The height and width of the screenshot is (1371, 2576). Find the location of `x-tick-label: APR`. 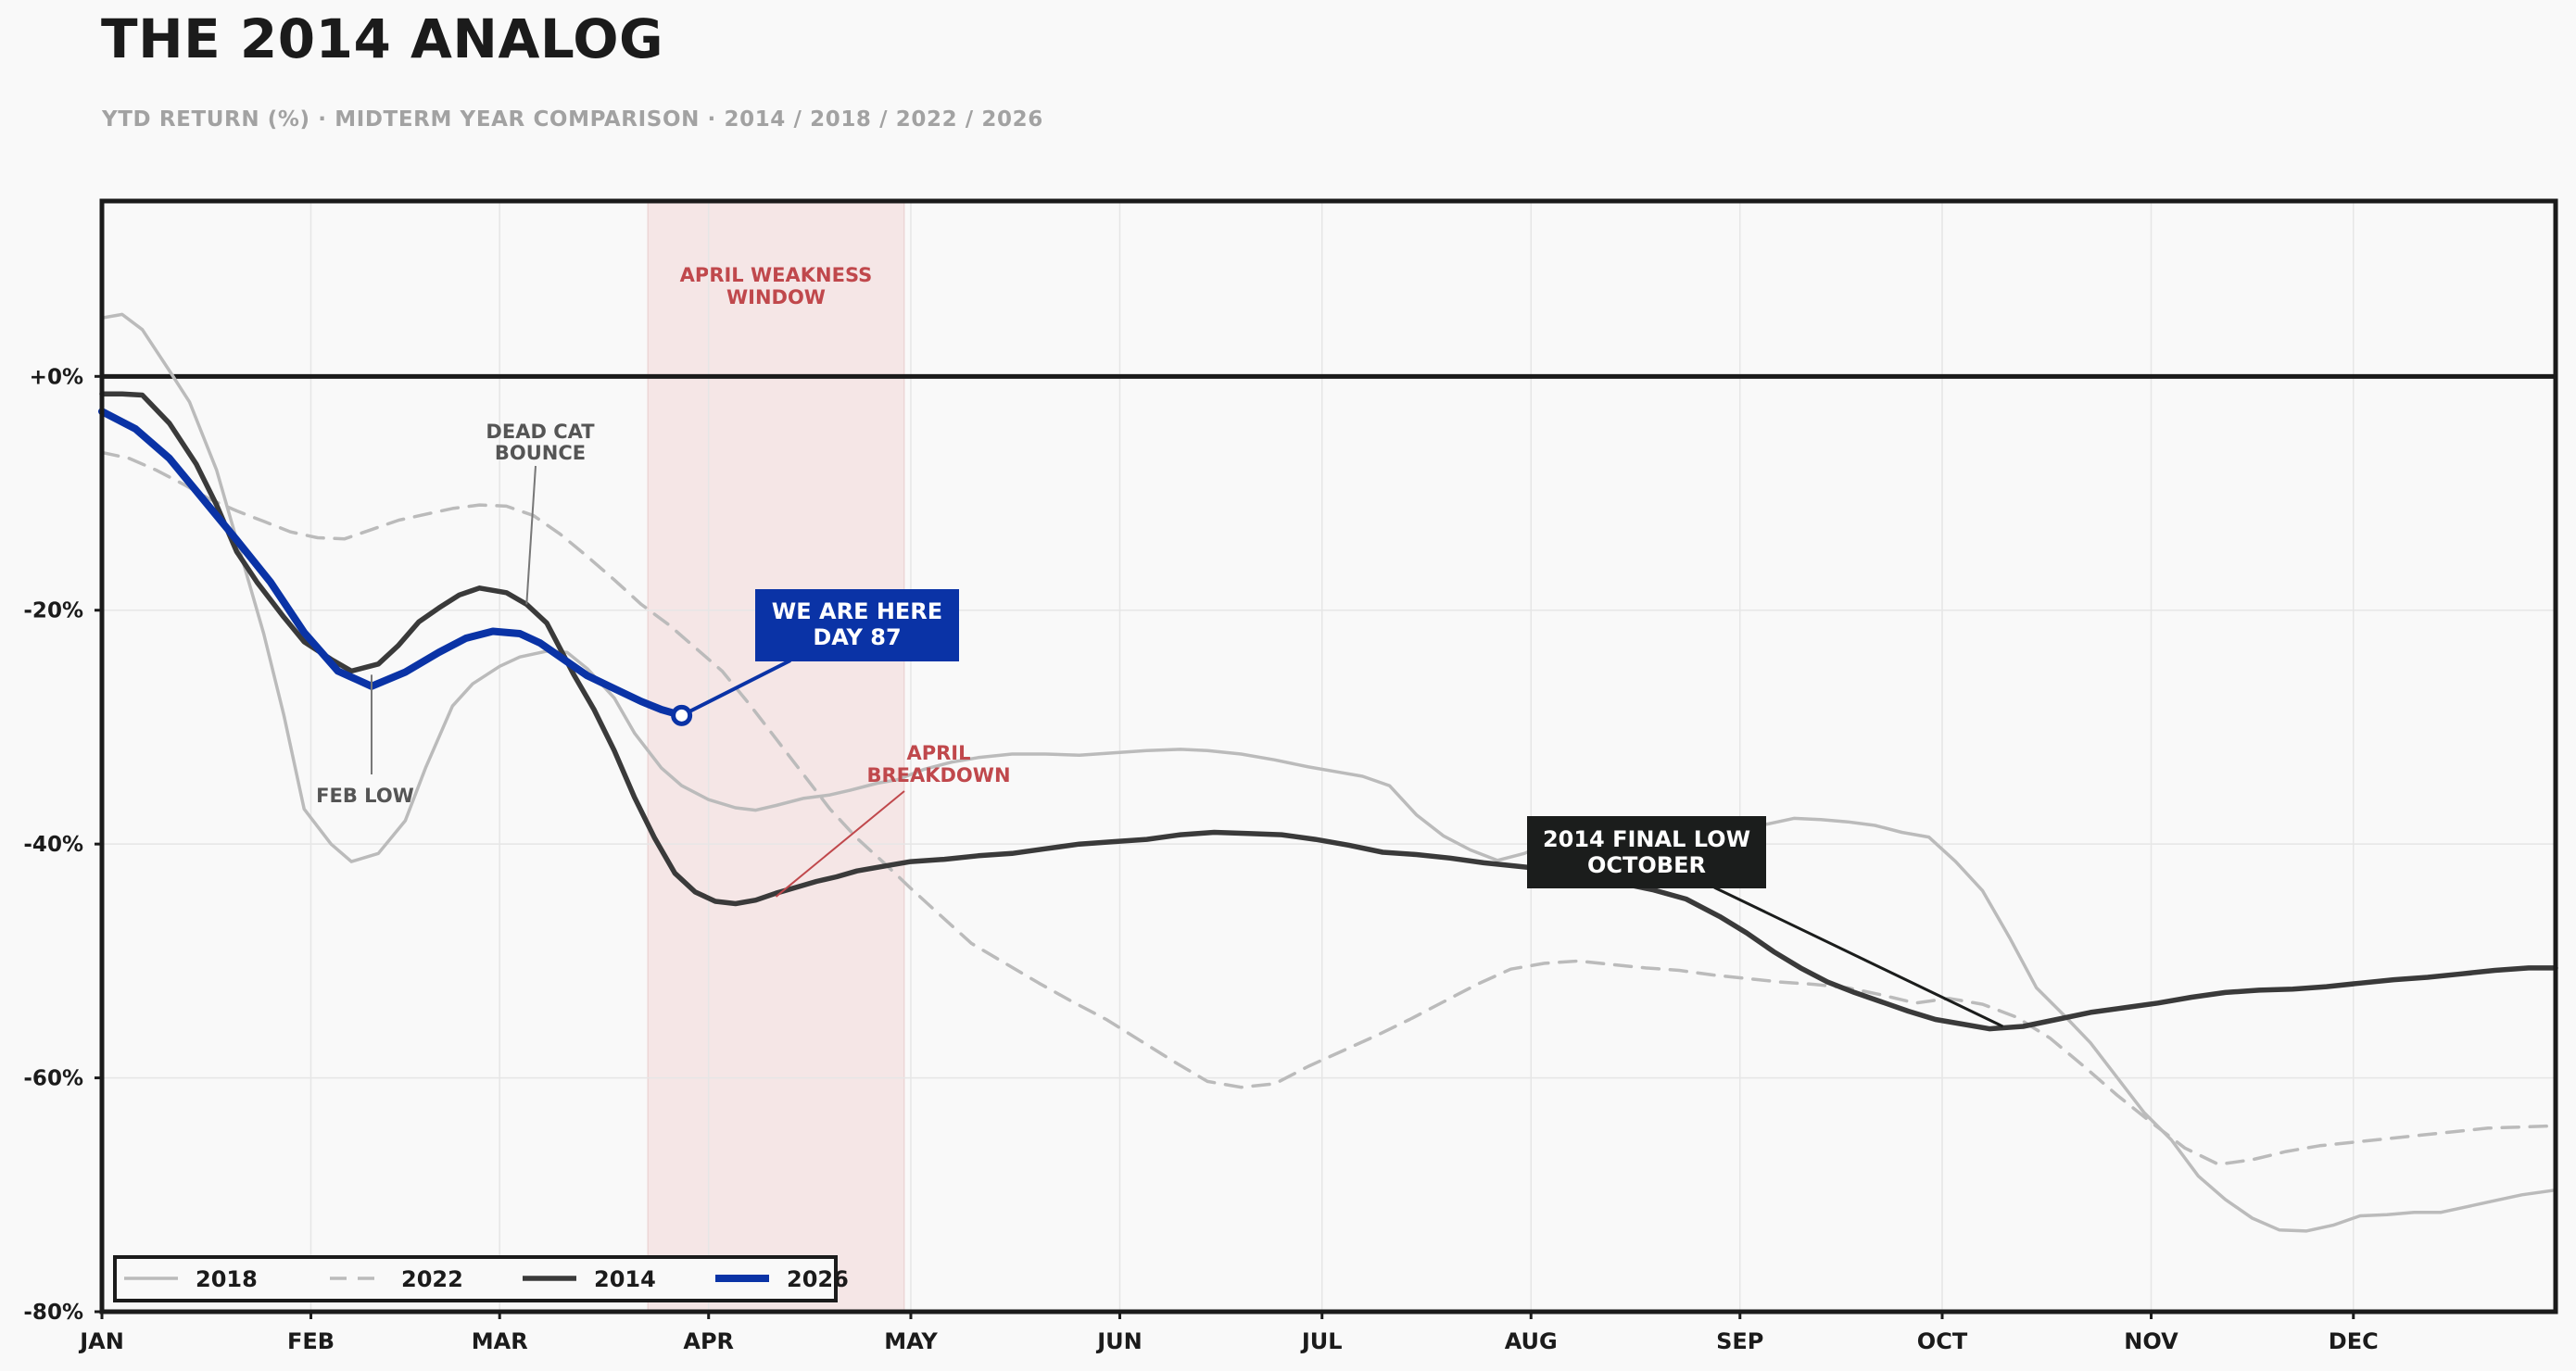

x-tick-label: APR is located at coordinates (708, 1341).